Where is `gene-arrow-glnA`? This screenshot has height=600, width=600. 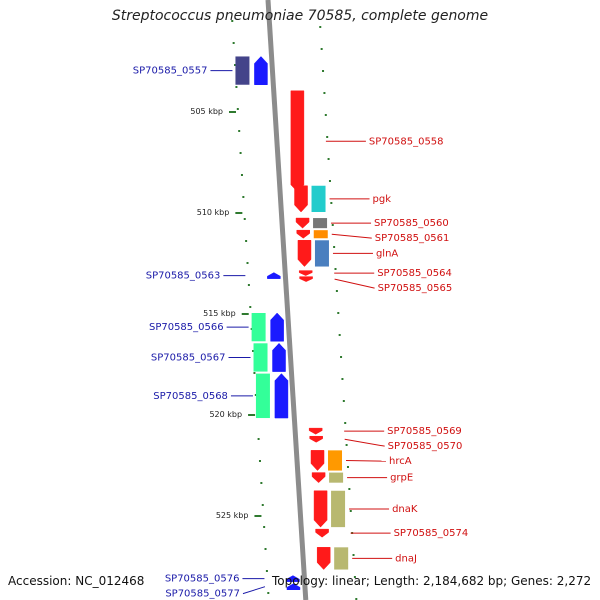
gene-arrow-glnA is located at coordinates (304, 253).